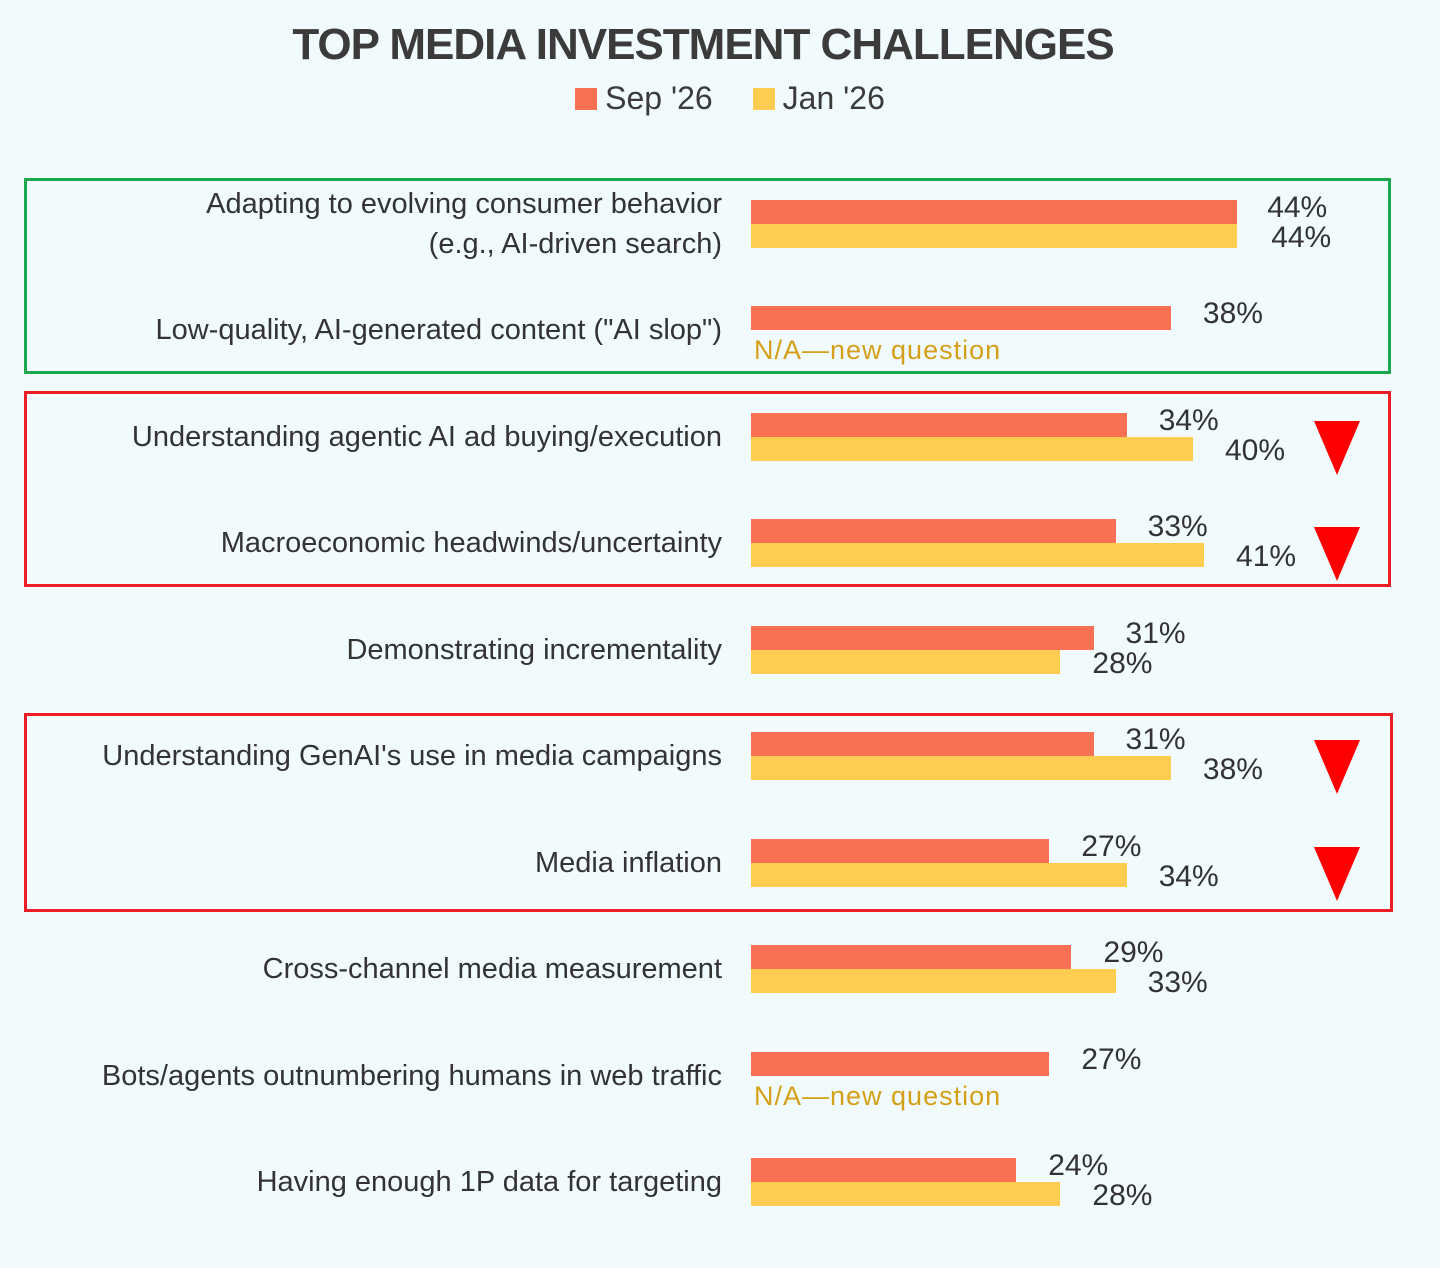  I want to click on category-label: Having enough 1P data for targeting, so click(489, 1182).